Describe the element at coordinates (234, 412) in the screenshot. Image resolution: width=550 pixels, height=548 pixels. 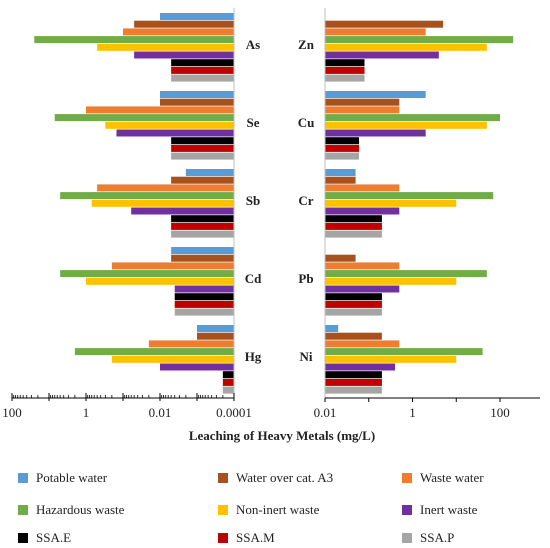
I see `left-tick-label: 0.0001` at that location.